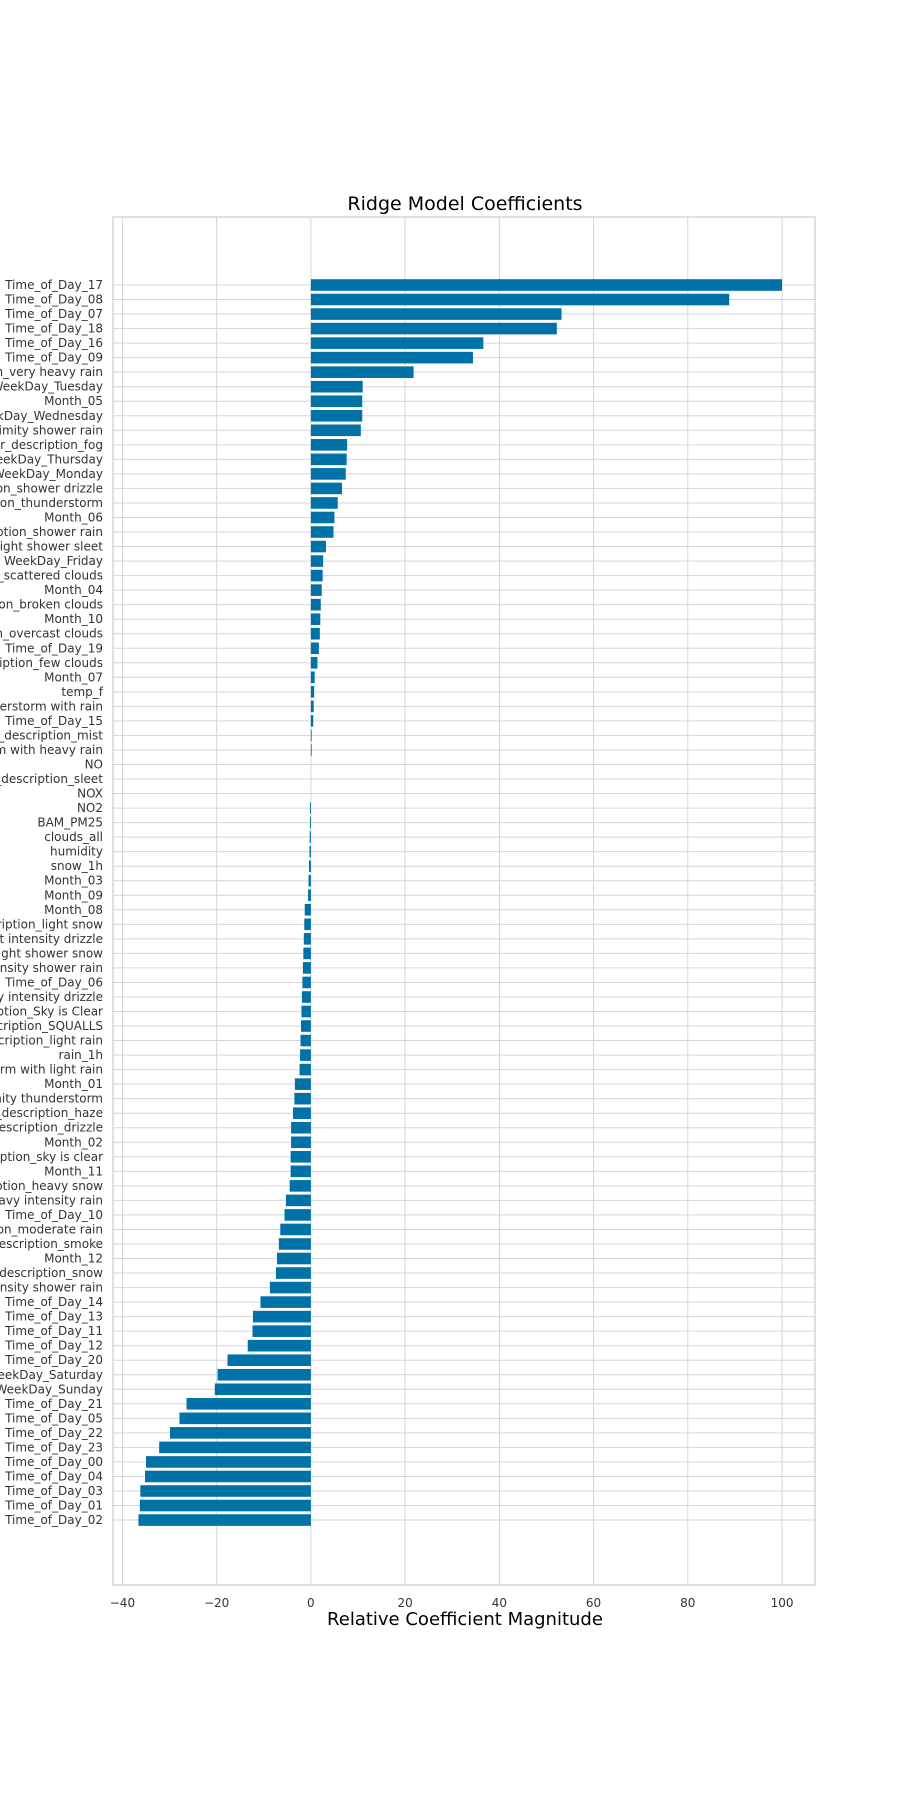  I want to click on x-tick-label: −20, so click(216, 1603).